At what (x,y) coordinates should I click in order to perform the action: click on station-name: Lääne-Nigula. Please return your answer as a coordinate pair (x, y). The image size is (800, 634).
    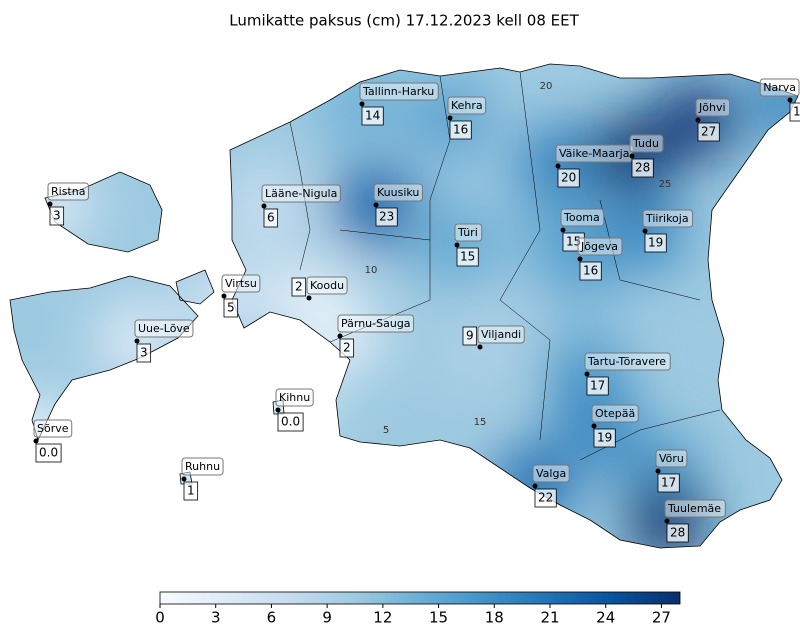
    Looking at the image, I should click on (301, 193).